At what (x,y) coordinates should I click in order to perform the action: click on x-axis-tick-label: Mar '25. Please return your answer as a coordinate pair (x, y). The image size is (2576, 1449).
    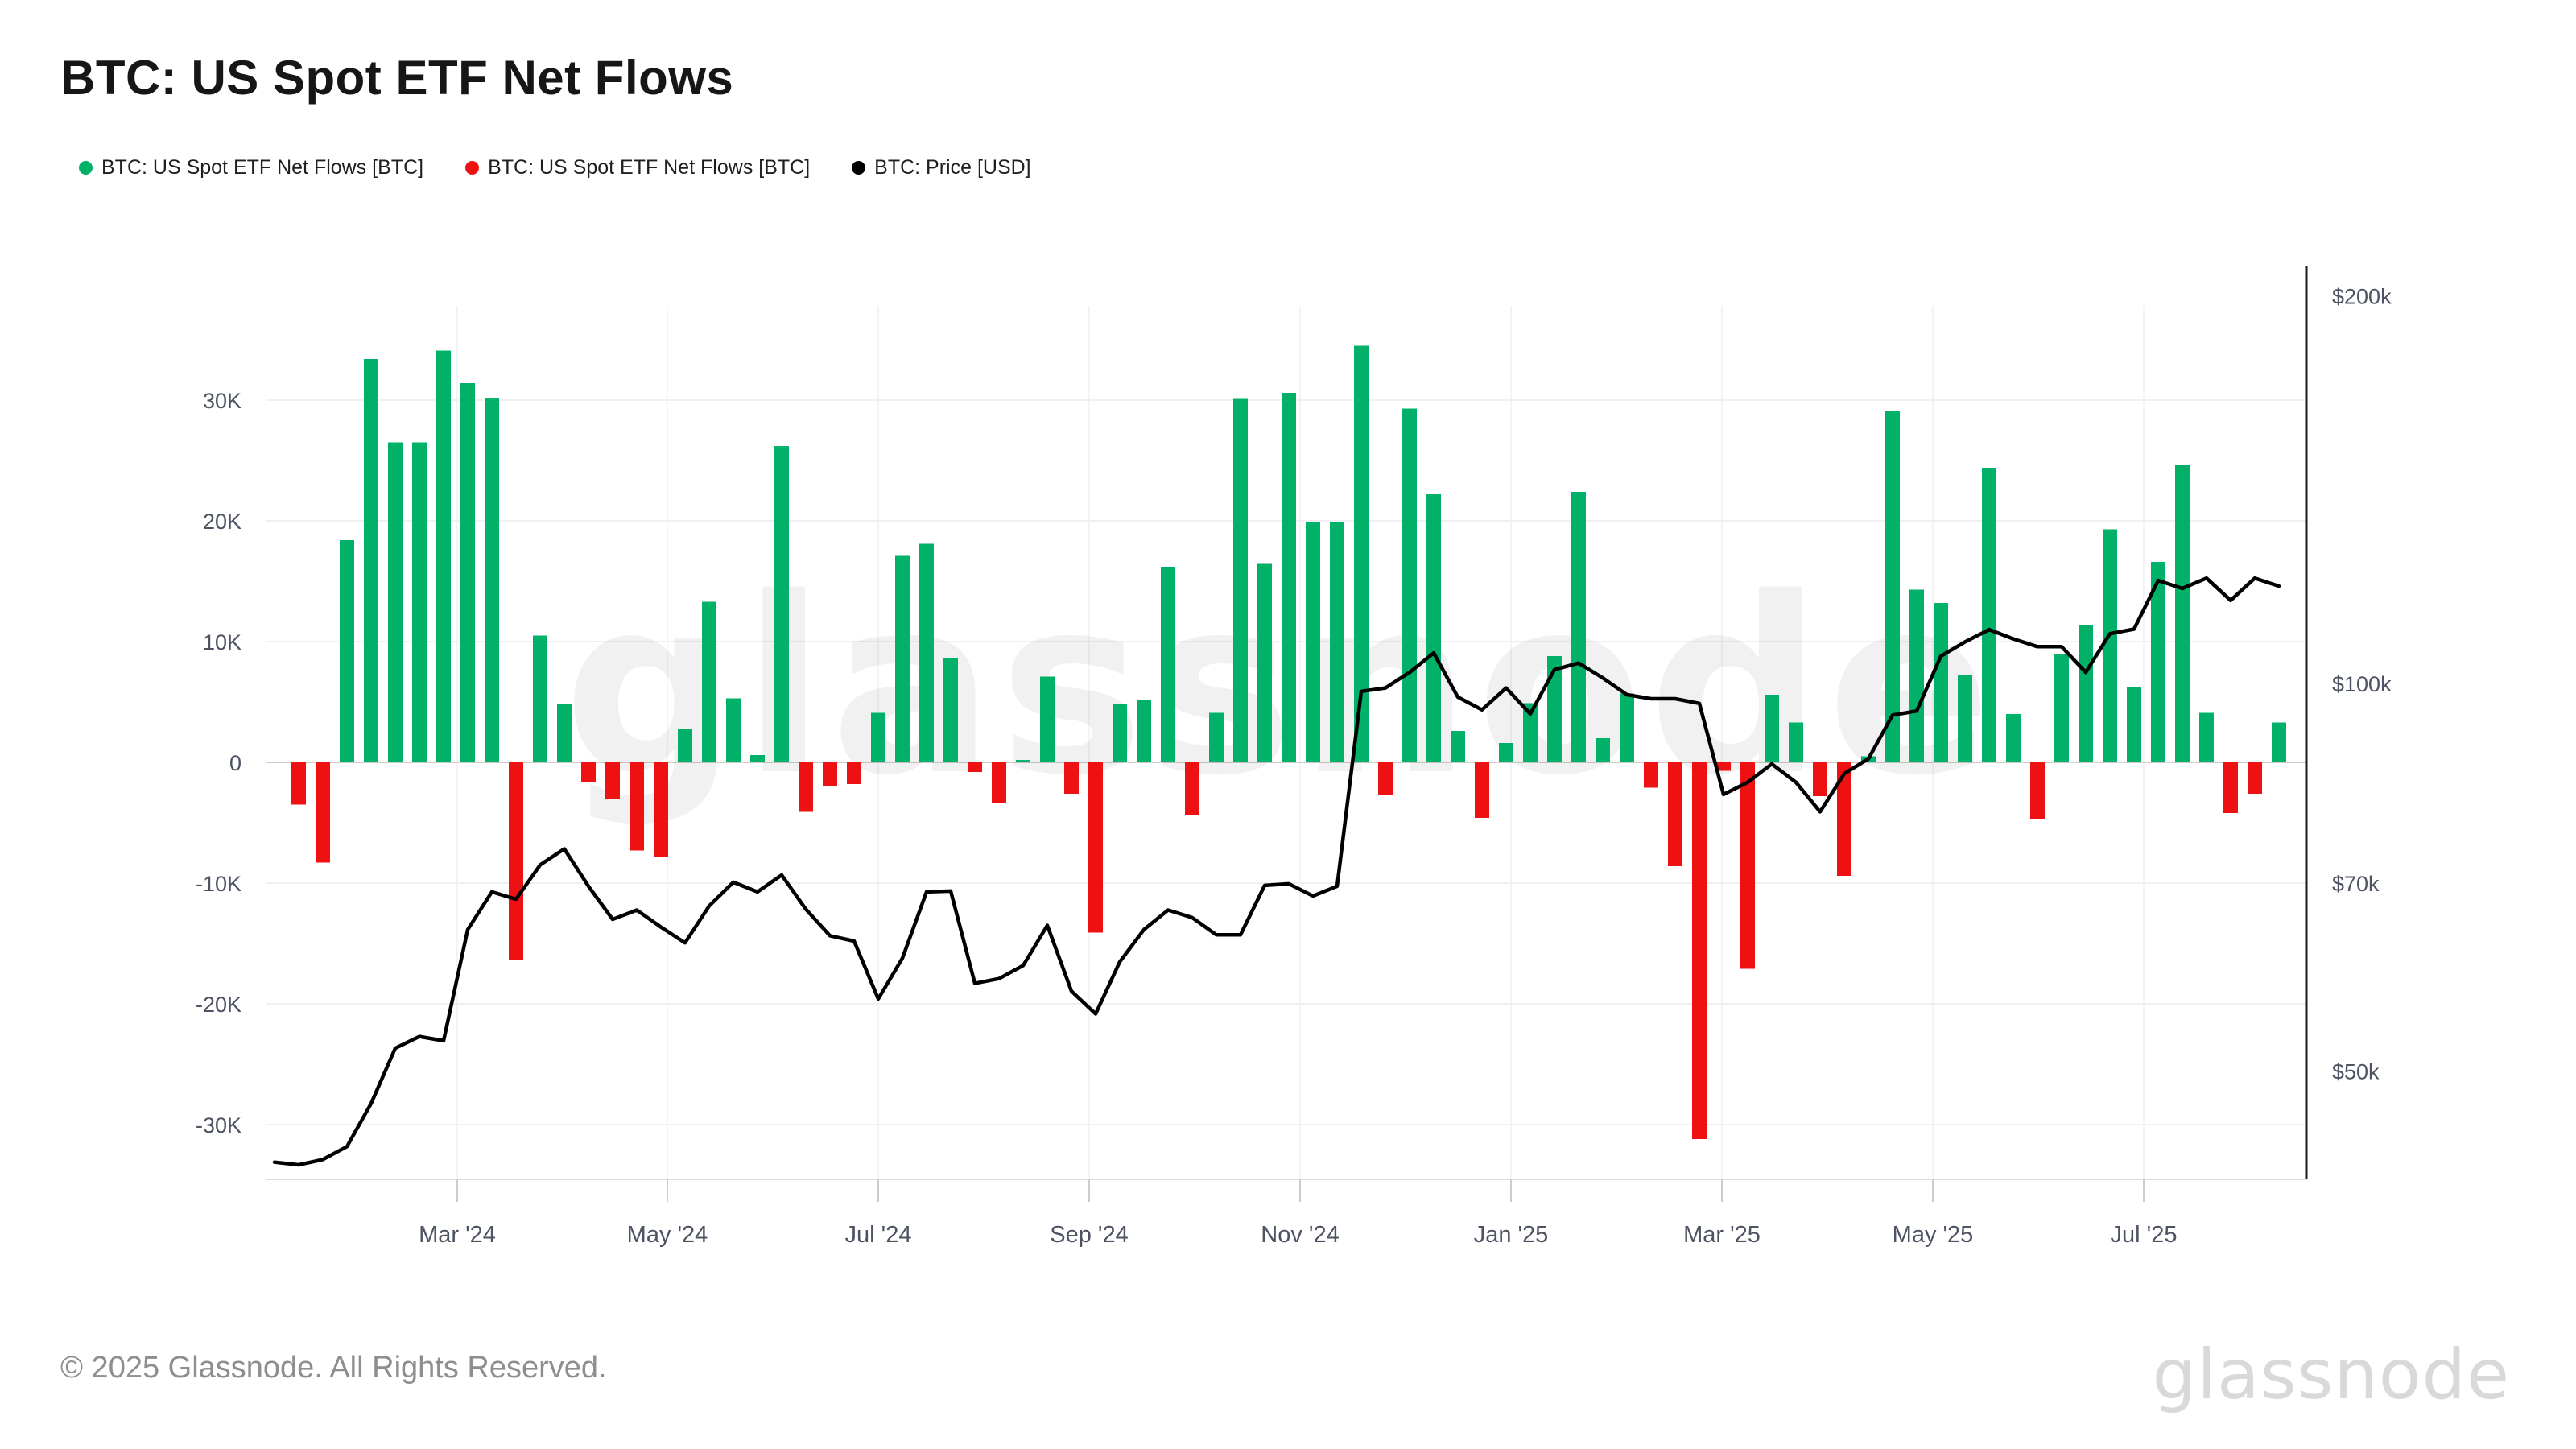
    Looking at the image, I should click on (1722, 1235).